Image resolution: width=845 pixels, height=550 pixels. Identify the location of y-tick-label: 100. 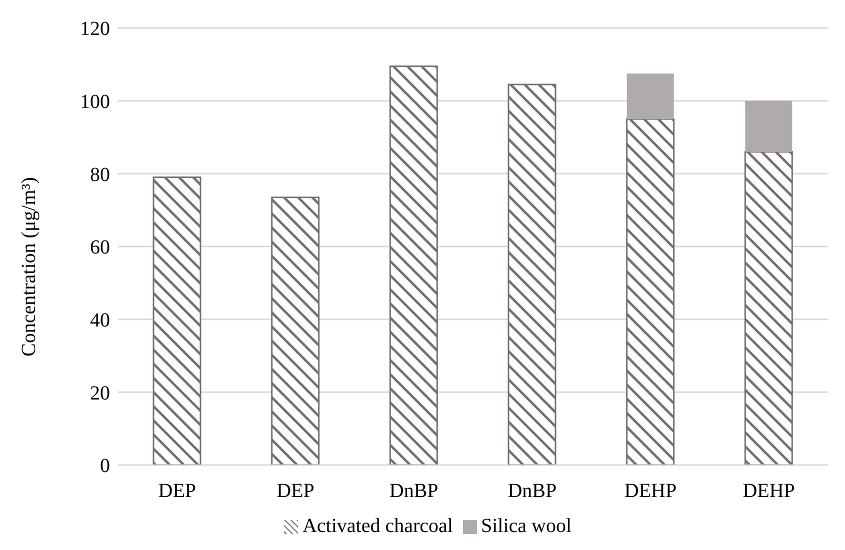
(95, 101).